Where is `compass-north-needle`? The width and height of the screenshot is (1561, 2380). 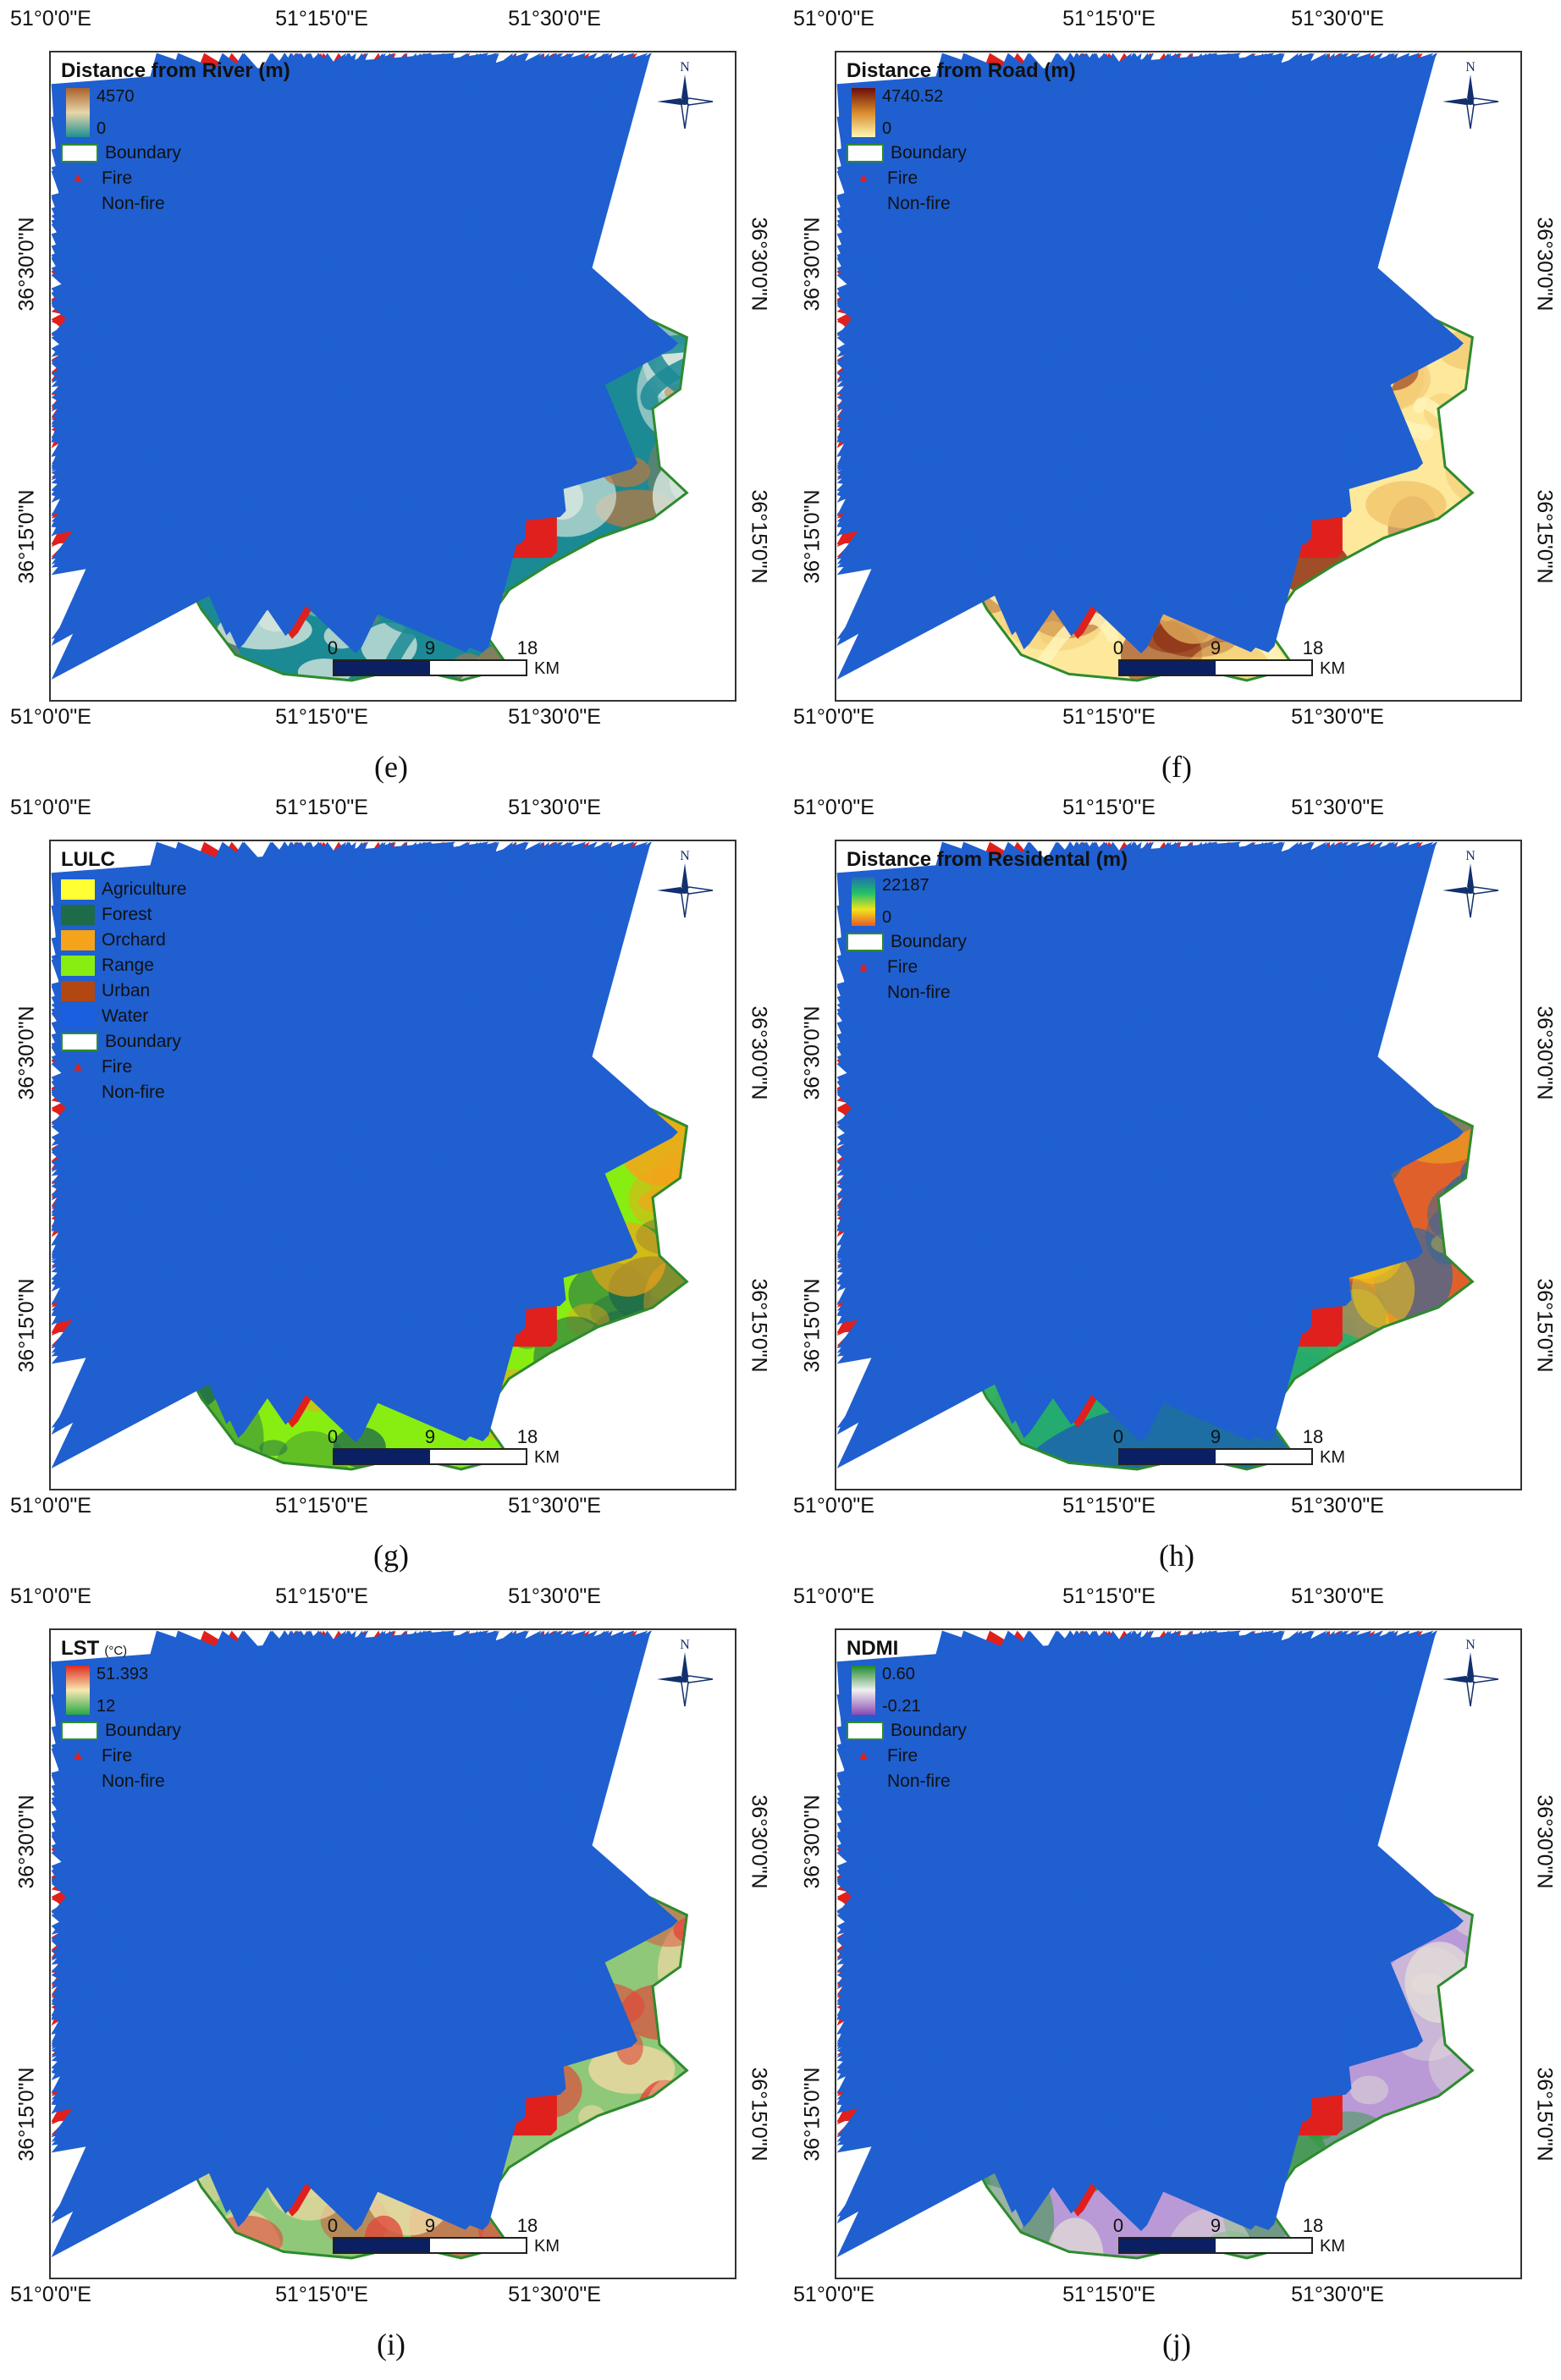 compass-north-needle is located at coordinates (684, 1666).